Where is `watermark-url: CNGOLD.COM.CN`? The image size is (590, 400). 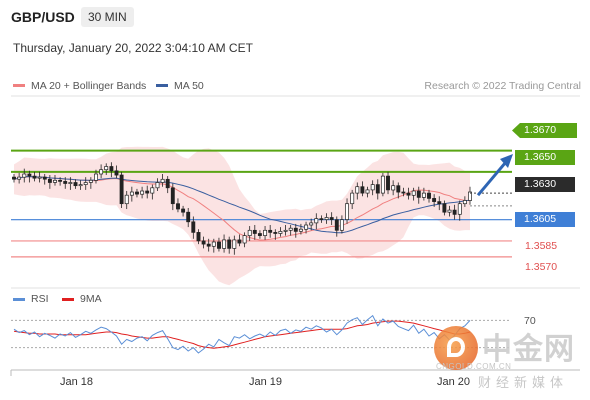 watermark-url: CNGOLD.COM.CN is located at coordinates (474, 366).